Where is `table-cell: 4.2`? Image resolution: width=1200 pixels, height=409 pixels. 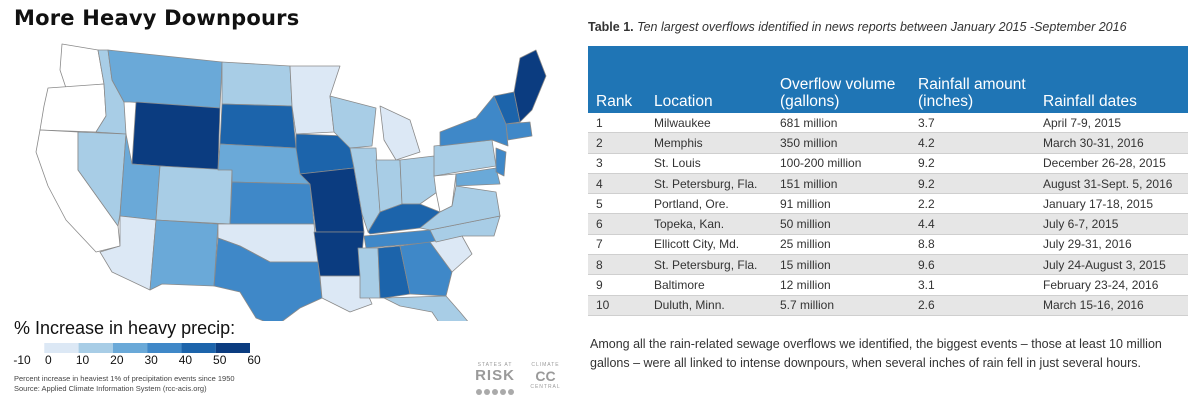
table-cell: 4.2 is located at coordinates (926, 142).